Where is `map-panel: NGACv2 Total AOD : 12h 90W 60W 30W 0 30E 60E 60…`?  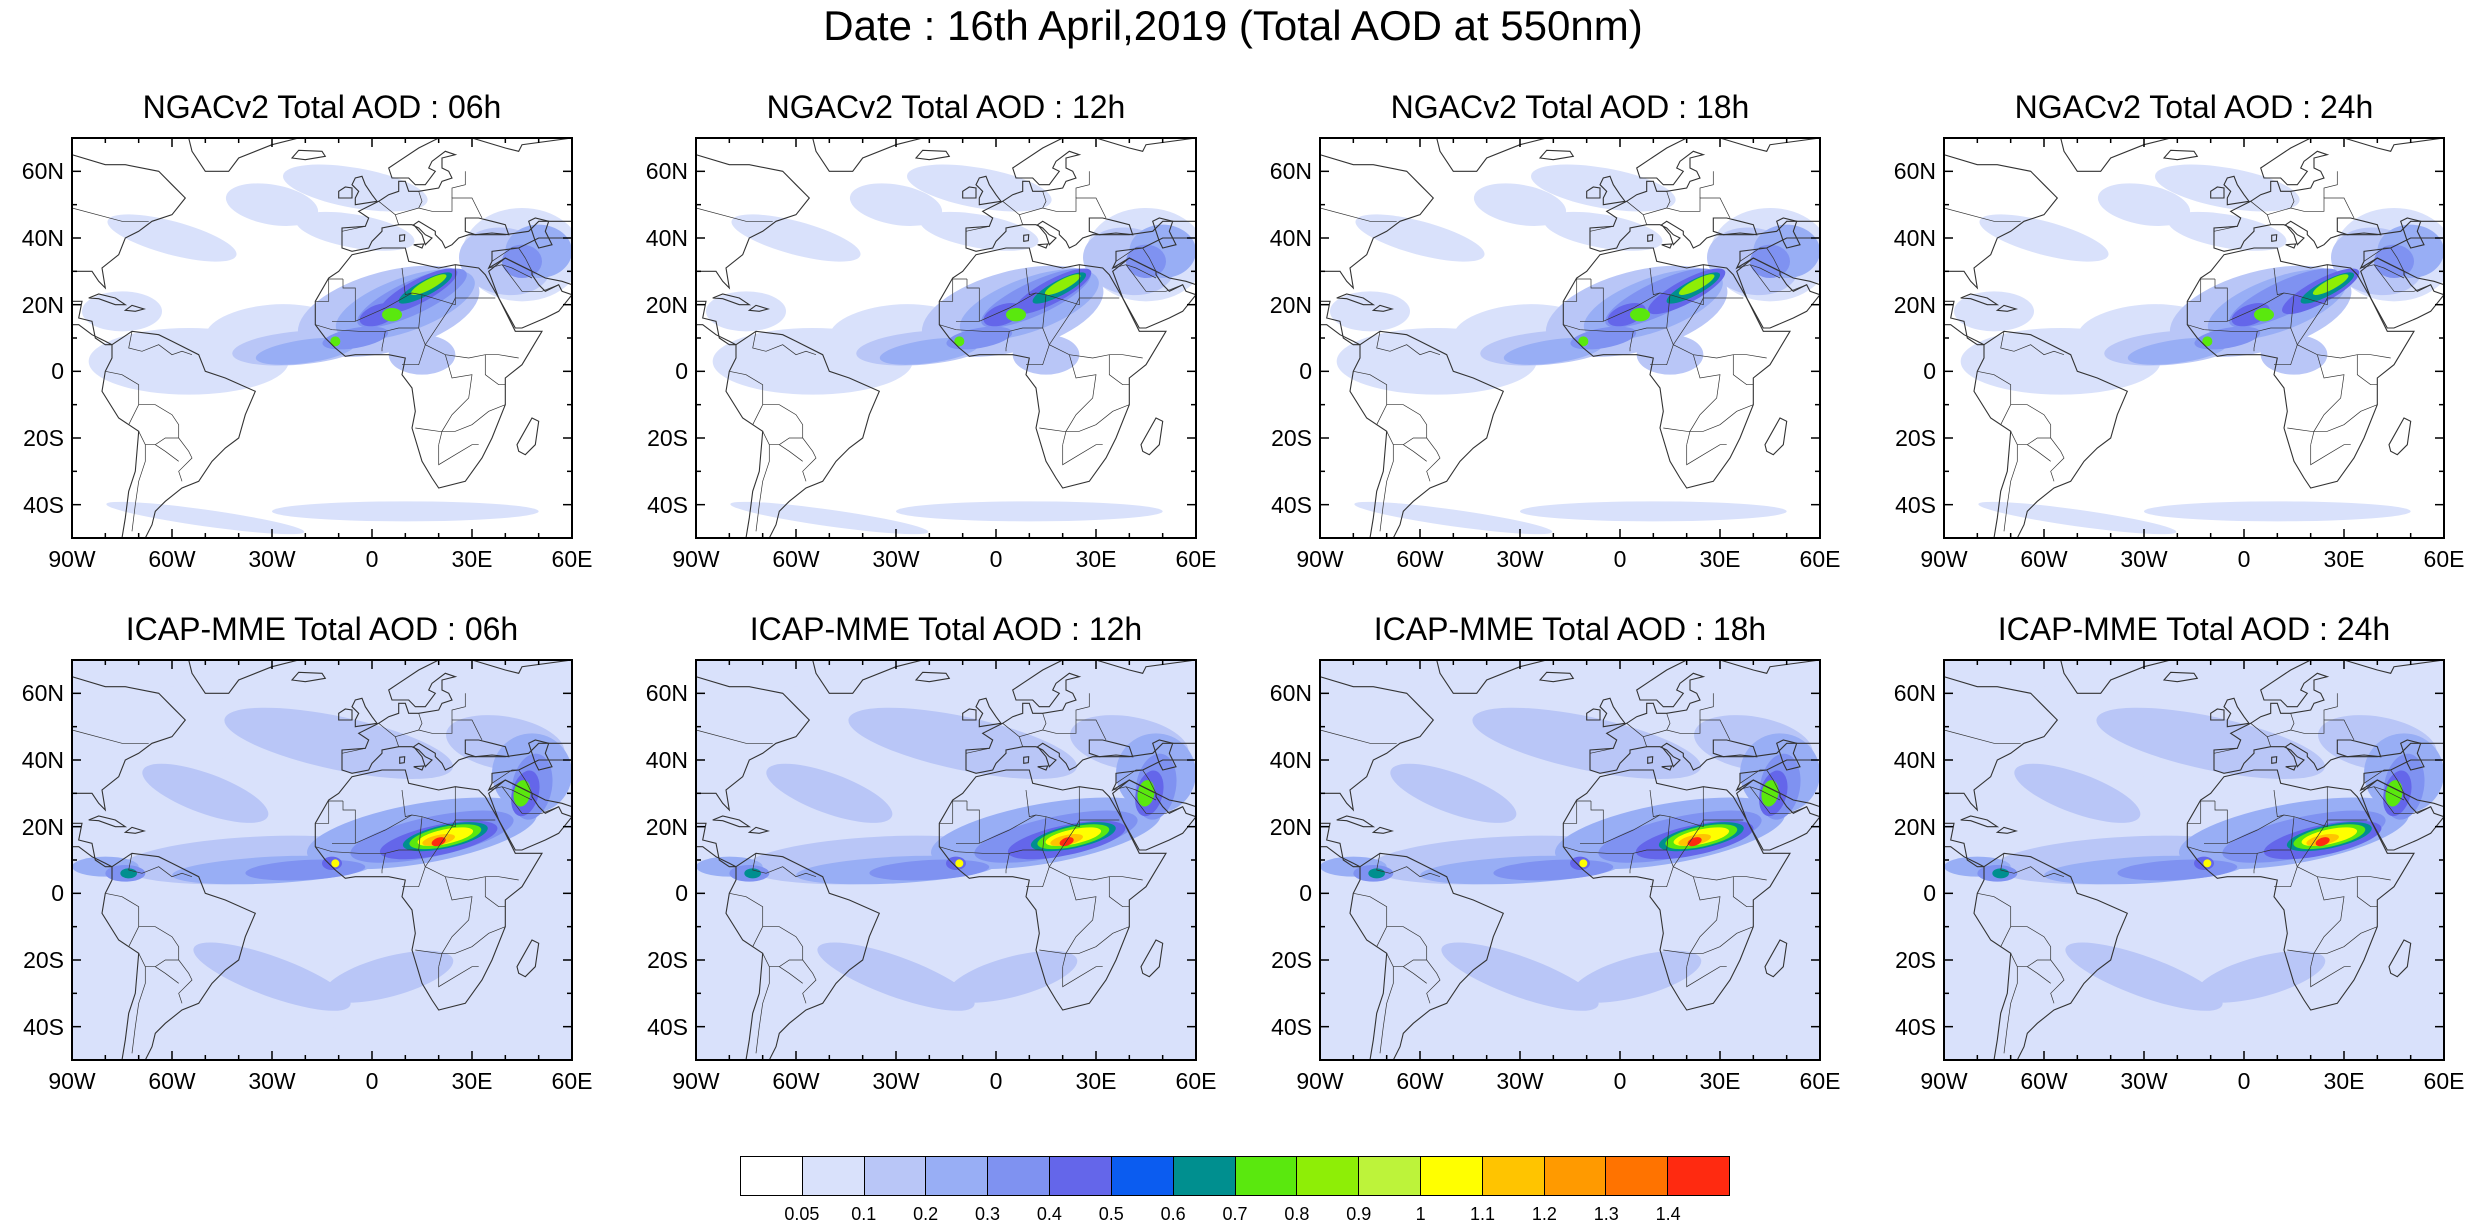
map-panel: NGACv2 Total AOD : 12h 90W 60W 30W 0 30E 60E 60… is located at coordinates (931, 330).